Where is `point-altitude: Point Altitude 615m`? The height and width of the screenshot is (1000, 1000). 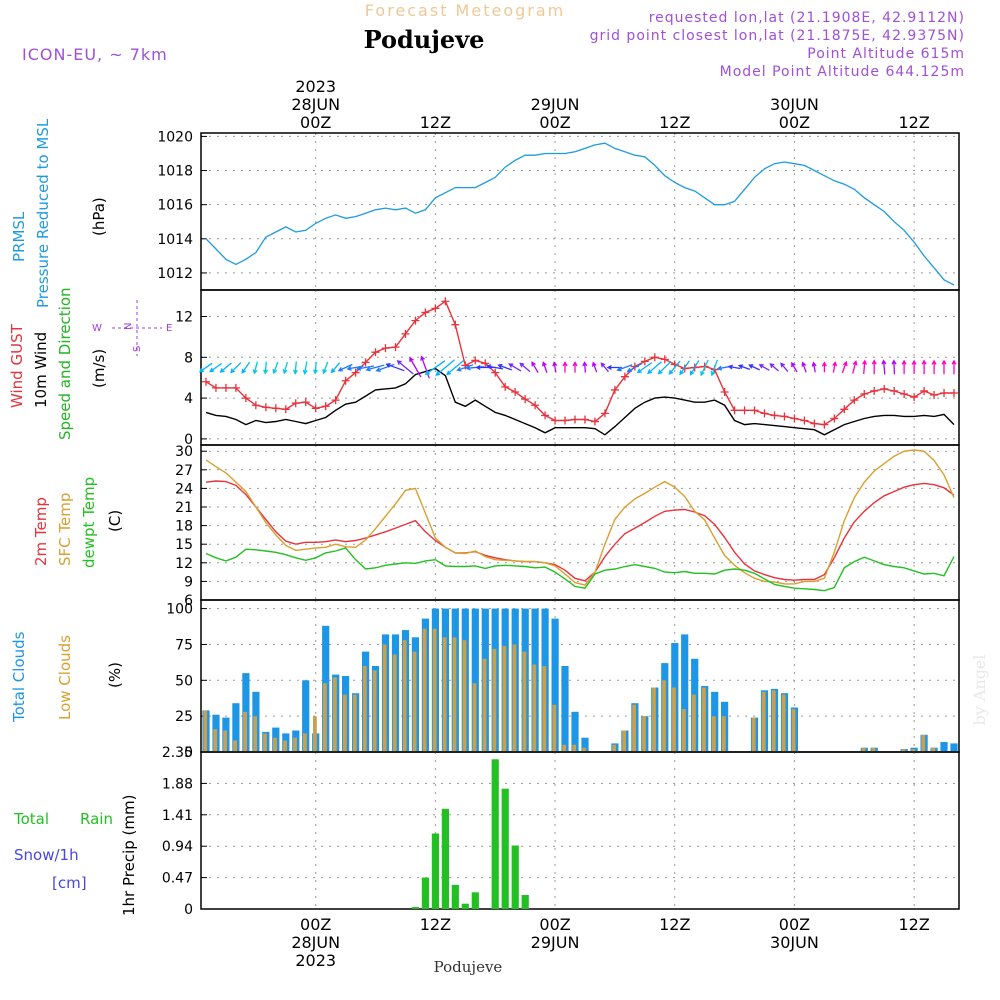 point-altitude: Point Altitude 615m is located at coordinates (886, 54).